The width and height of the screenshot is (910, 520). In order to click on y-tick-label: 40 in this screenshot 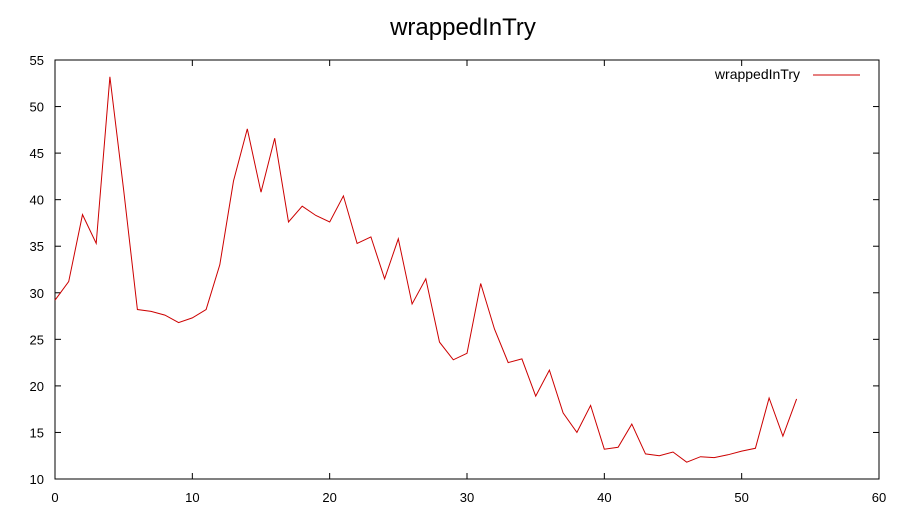, I will do `click(37, 200)`.